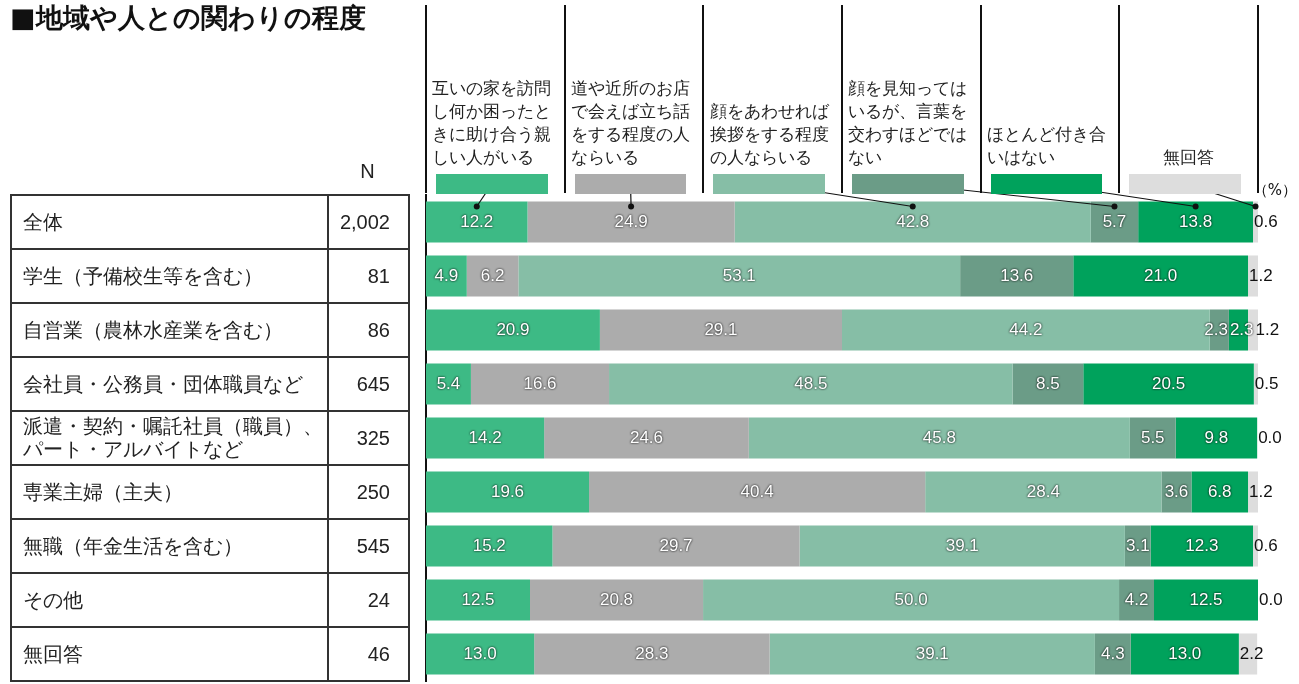  What do you see at coordinates (368, 438) in the screenshot?
I see `text: 325` at bounding box center [368, 438].